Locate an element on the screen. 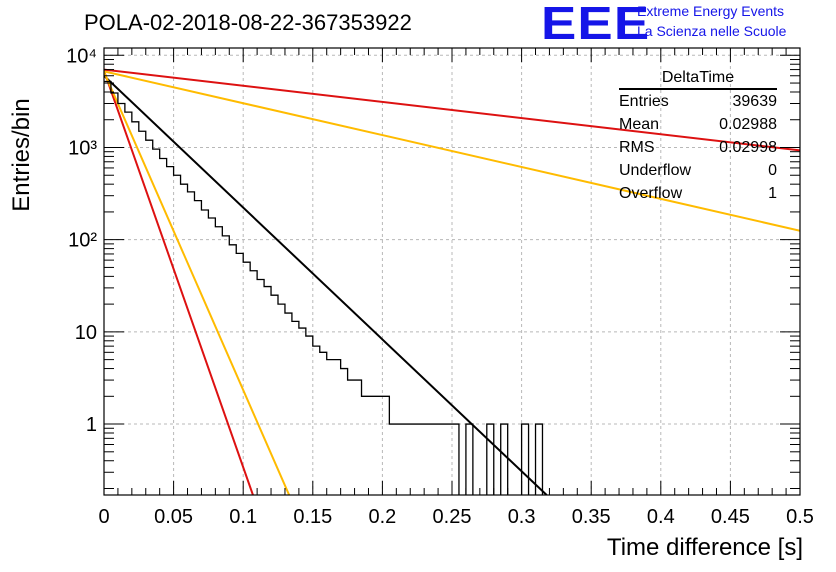  stats-value: 39639 is located at coordinates (755, 101).